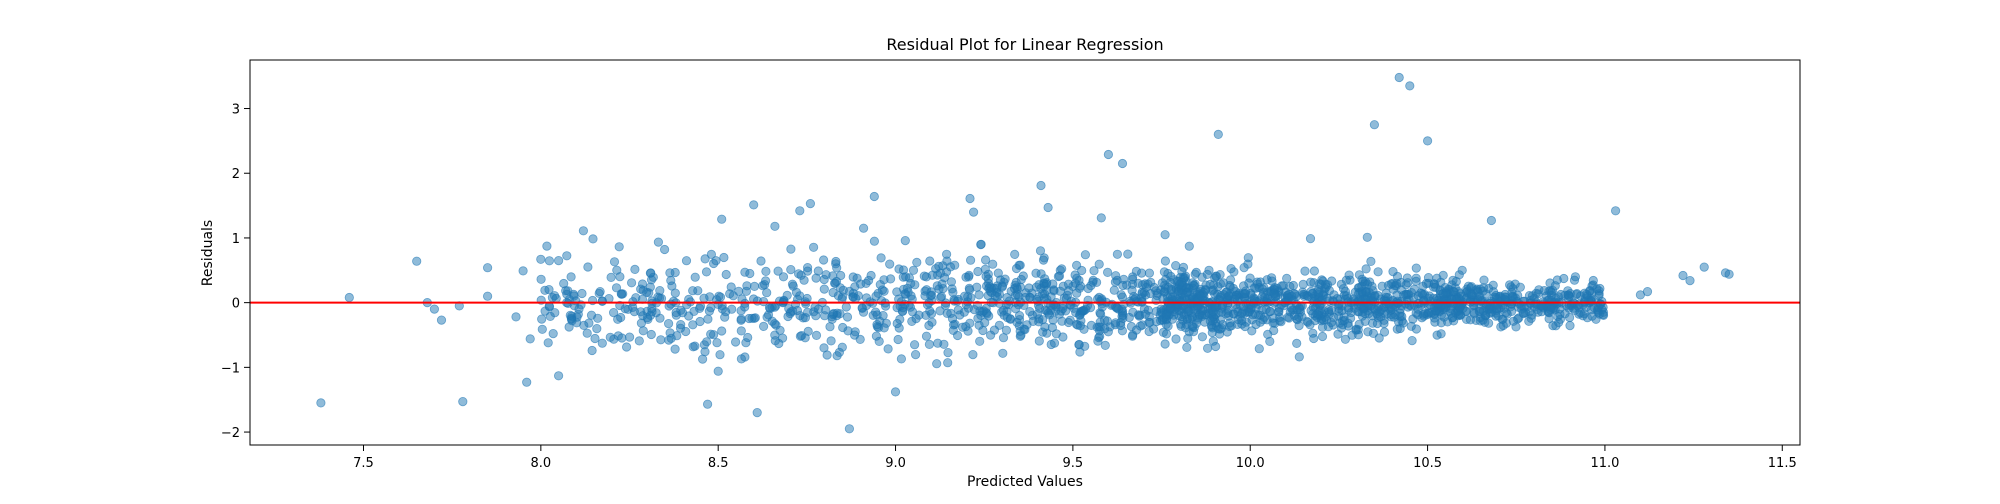  I want to click on y-axis-ticks: −2 −1 0 1 2 3, so click(235, 272).